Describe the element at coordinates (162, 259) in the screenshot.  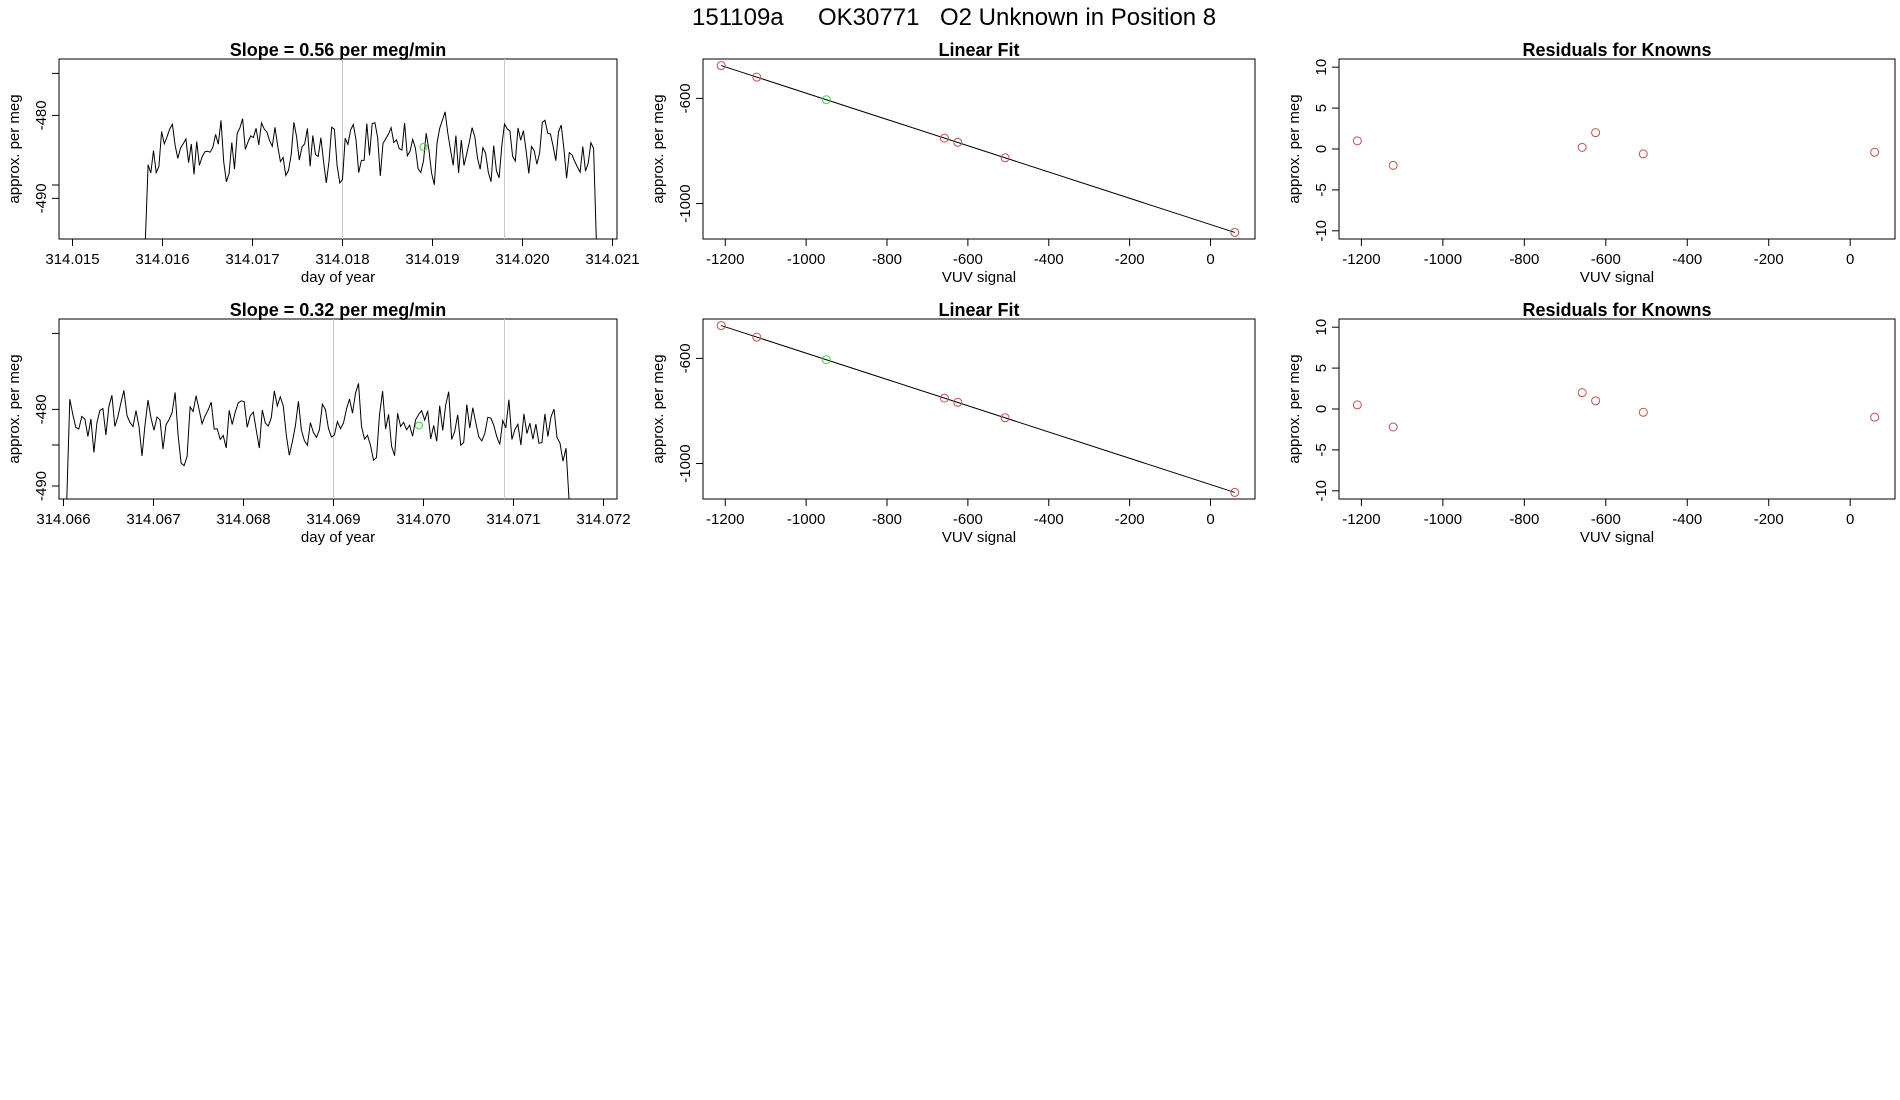
I see `x-tick-label: 314.016` at that location.